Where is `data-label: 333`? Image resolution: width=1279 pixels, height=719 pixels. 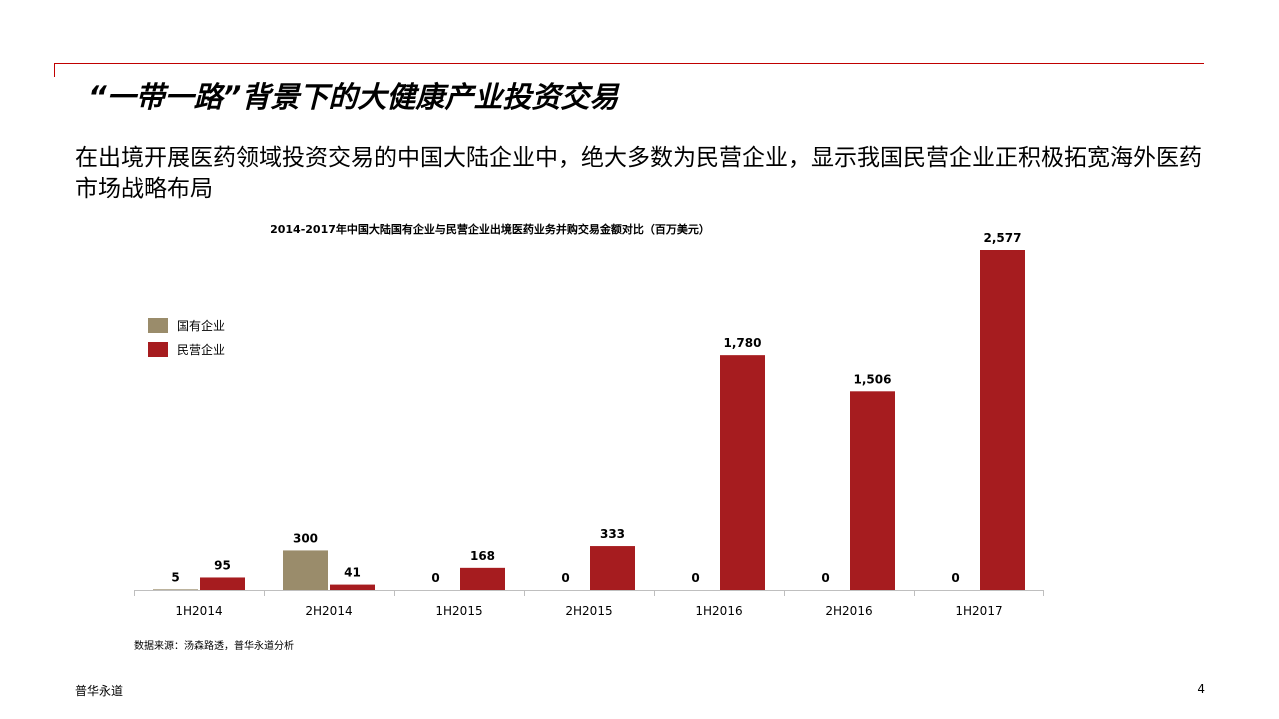 data-label: 333 is located at coordinates (612, 534).